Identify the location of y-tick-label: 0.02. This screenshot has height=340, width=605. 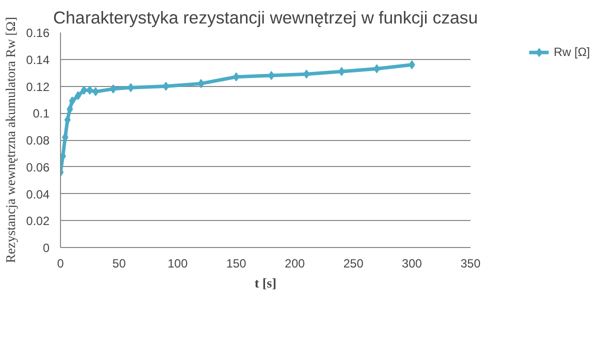
(38, 221).